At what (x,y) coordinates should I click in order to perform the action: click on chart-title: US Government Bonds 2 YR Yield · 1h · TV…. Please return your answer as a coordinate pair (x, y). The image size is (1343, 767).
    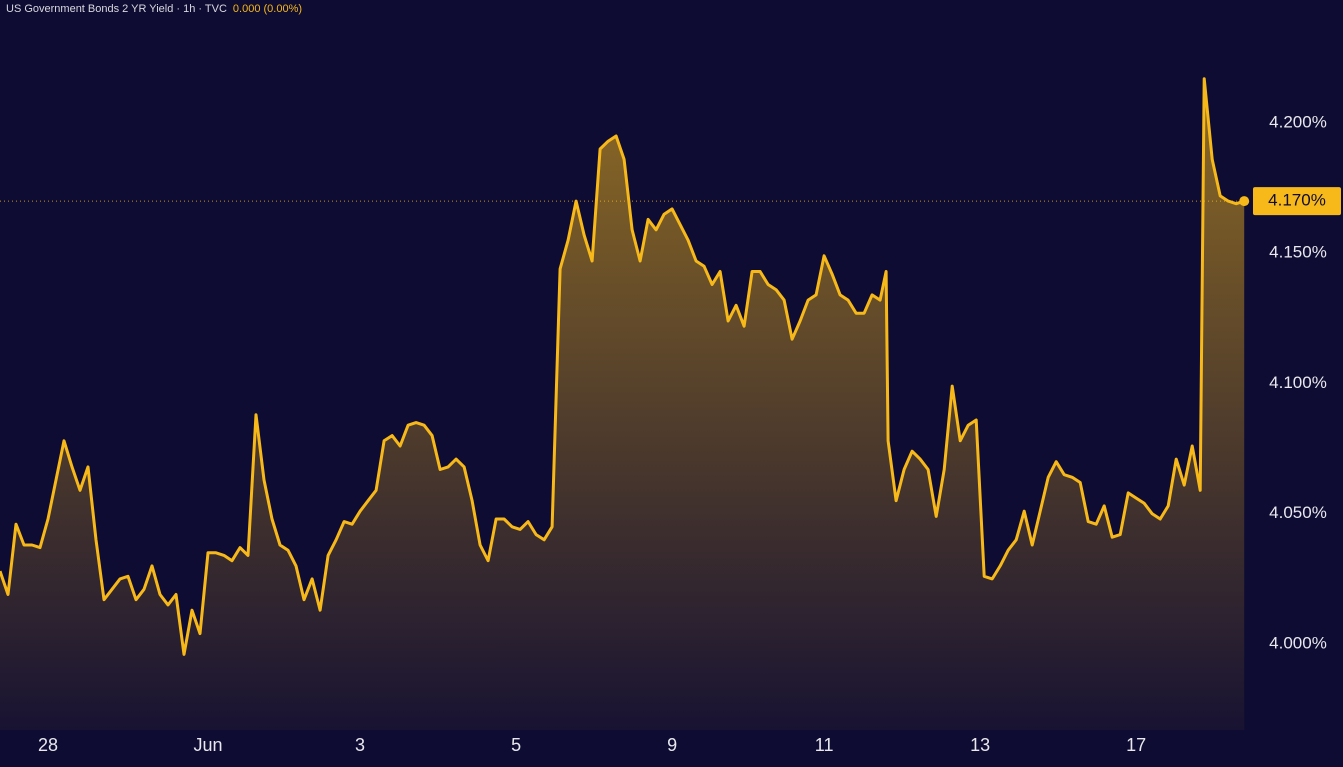
    Looking at the image, I should click on (116, 9).